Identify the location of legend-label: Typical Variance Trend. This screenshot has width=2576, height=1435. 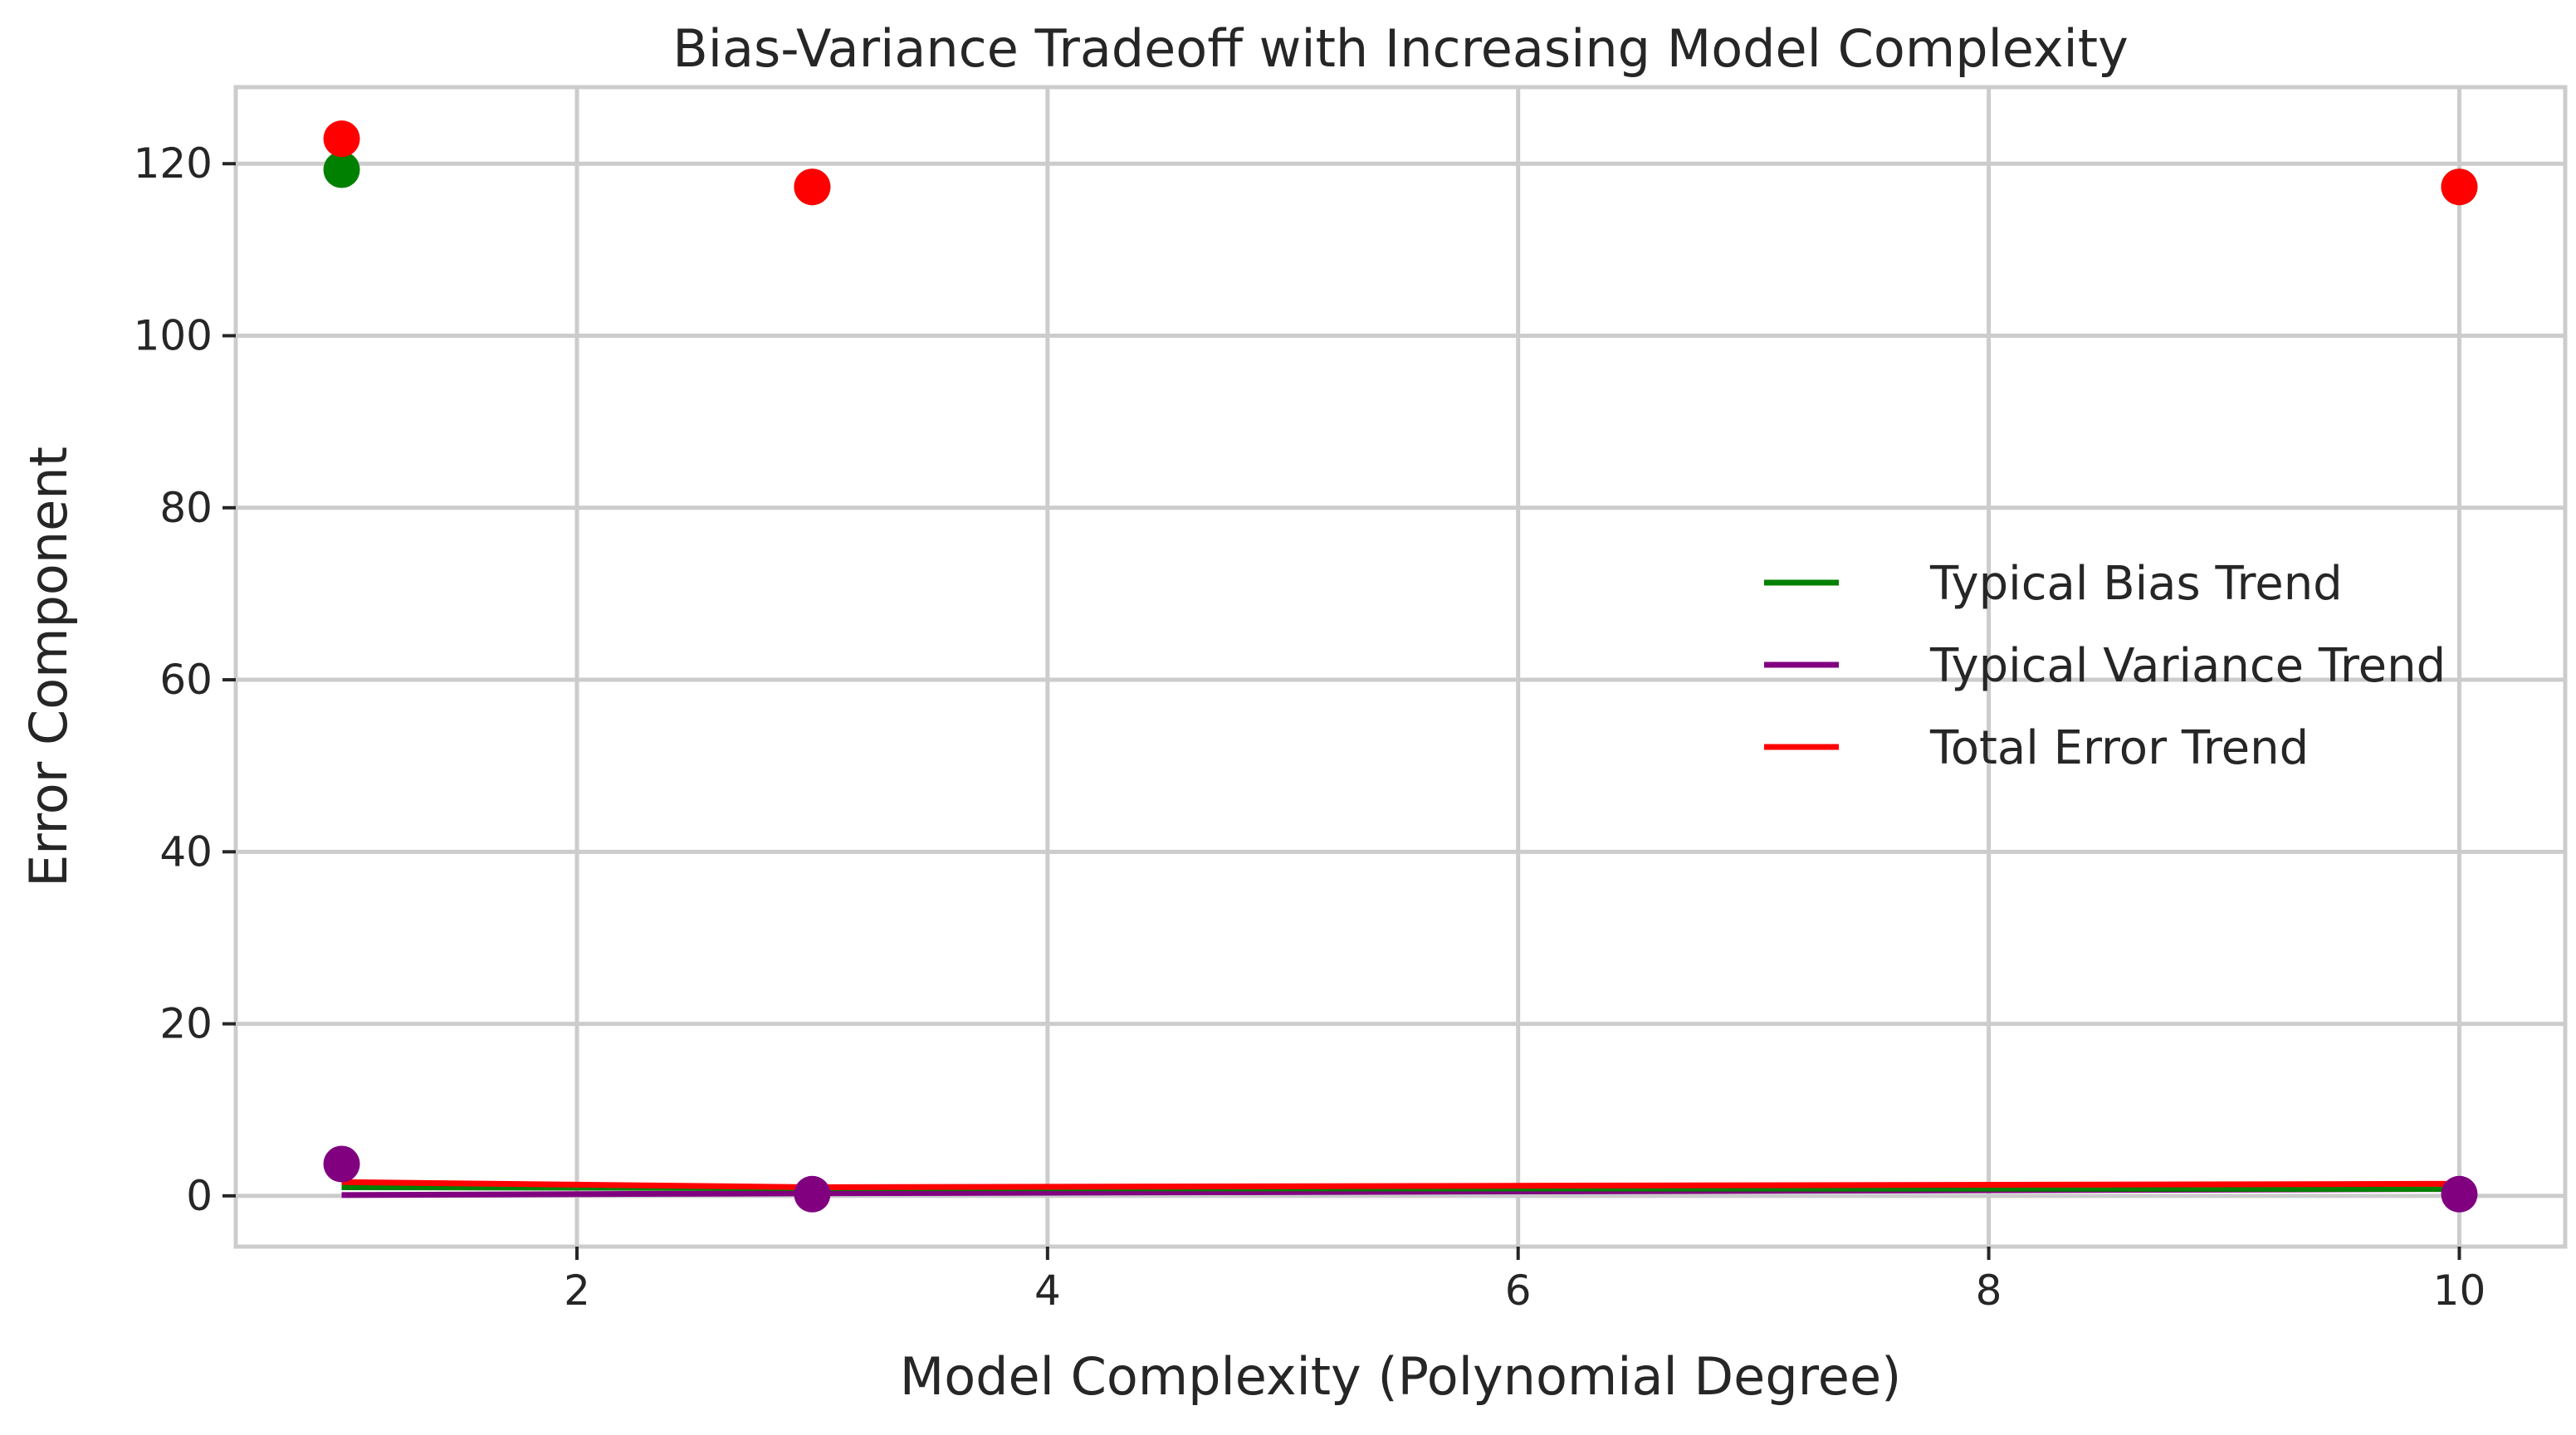
(2187, 666).